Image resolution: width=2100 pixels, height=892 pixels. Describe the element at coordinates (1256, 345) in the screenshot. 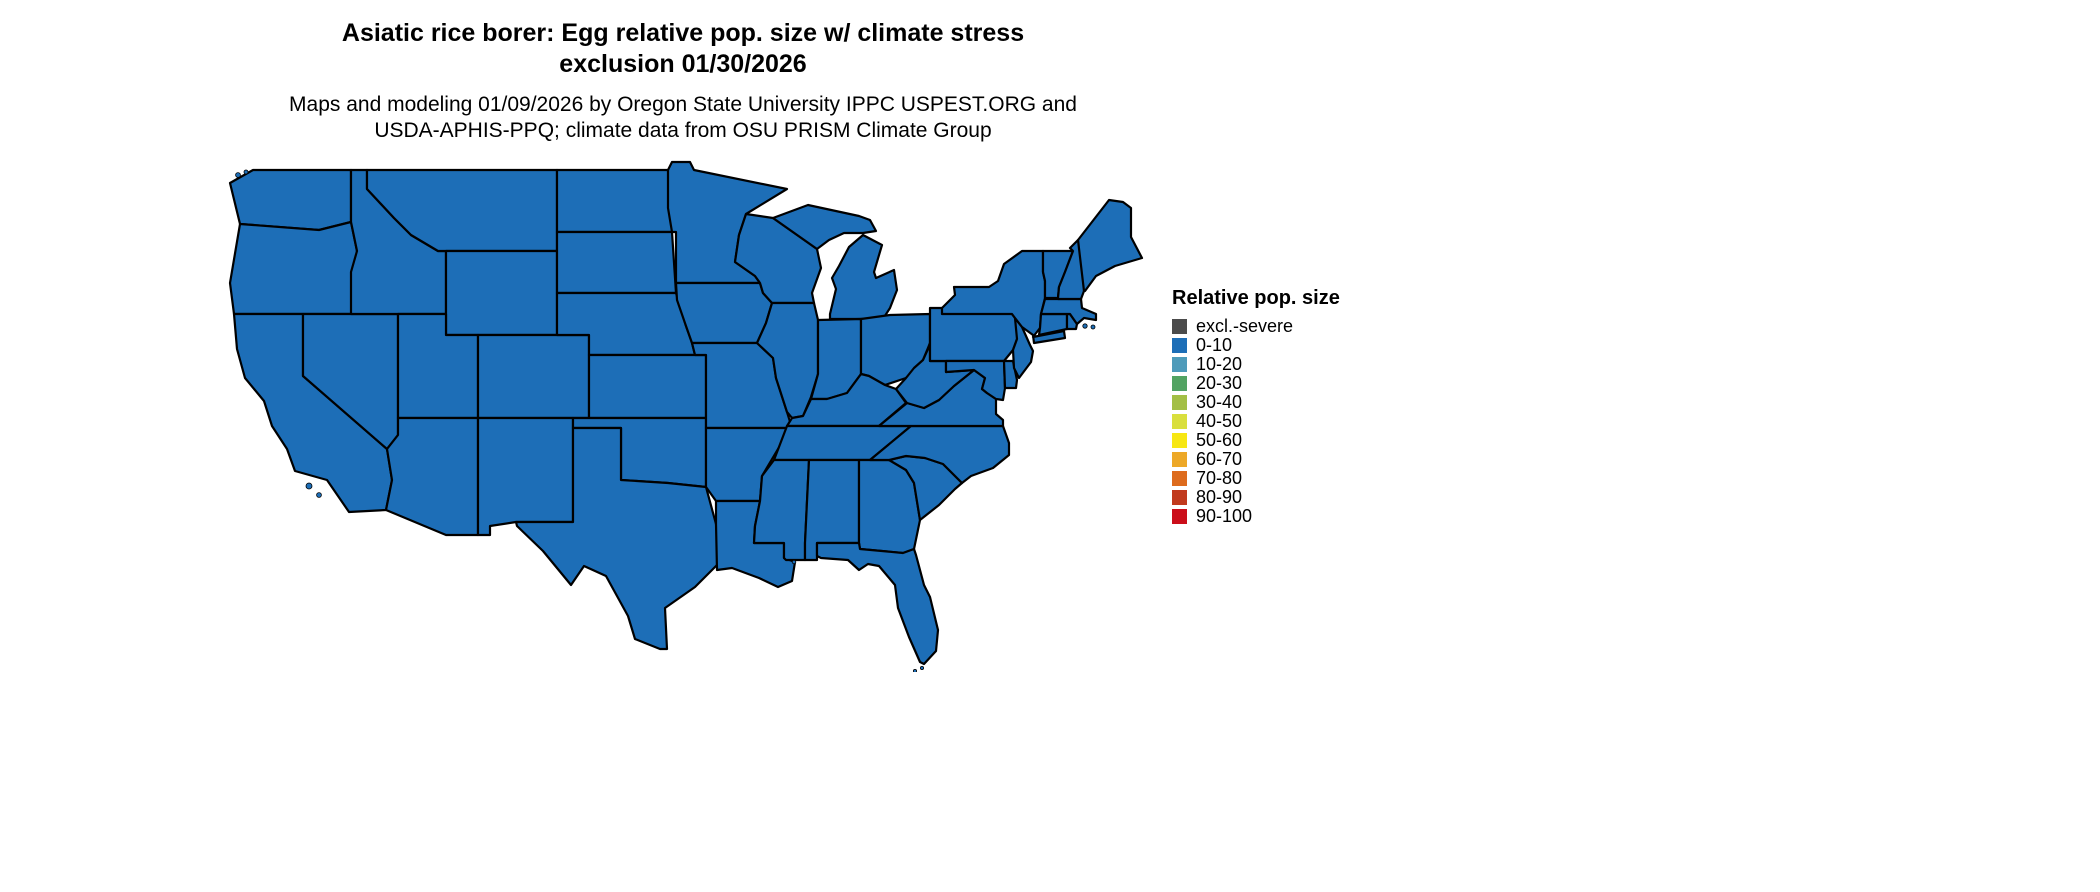

I see `legend-item: 0-10` at that location.